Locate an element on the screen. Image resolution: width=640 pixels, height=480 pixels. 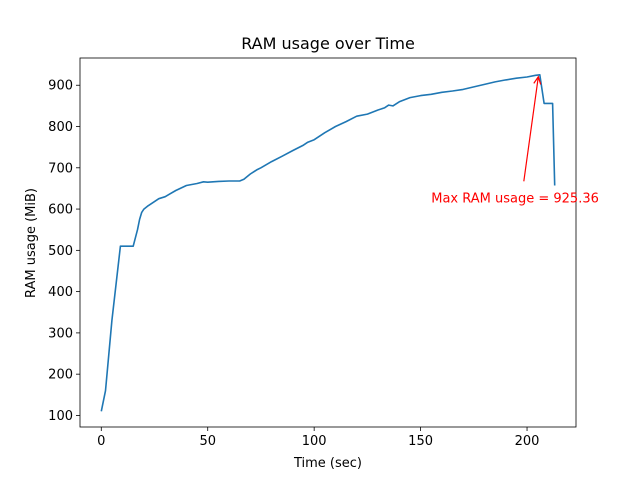
y-tick-label: 200 is located at coordinates (60, 375).